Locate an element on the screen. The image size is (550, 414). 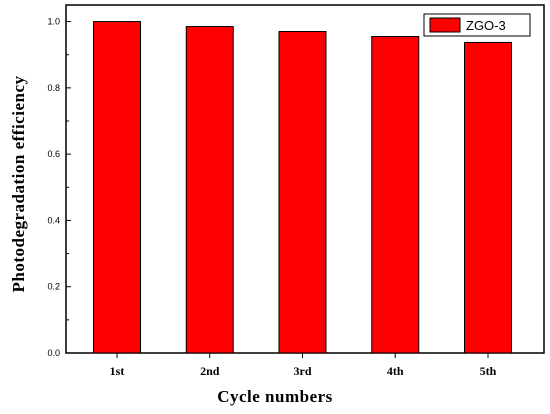
bar-2nd is located at coordinates (209, 190).